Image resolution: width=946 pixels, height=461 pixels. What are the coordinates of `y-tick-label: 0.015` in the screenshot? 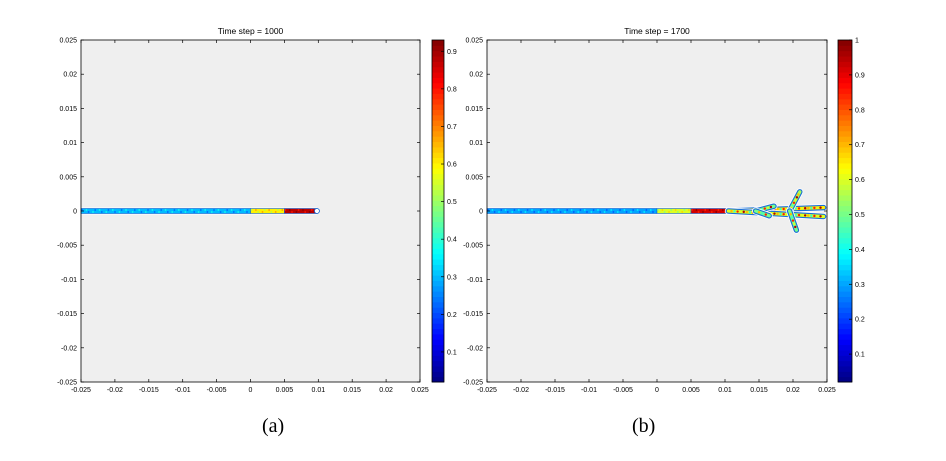 It's located at (68, 109).